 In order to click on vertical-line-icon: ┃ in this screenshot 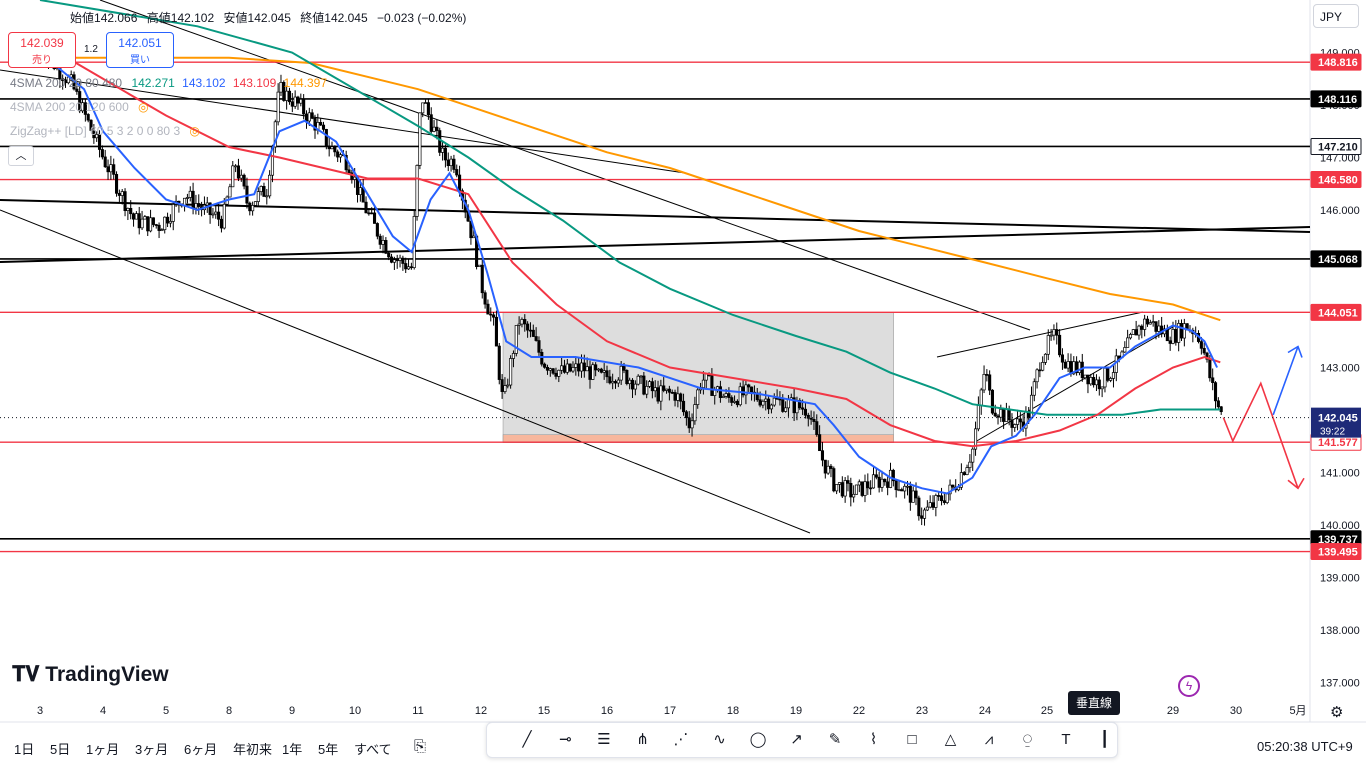, I will do `click(1104, 739)`.